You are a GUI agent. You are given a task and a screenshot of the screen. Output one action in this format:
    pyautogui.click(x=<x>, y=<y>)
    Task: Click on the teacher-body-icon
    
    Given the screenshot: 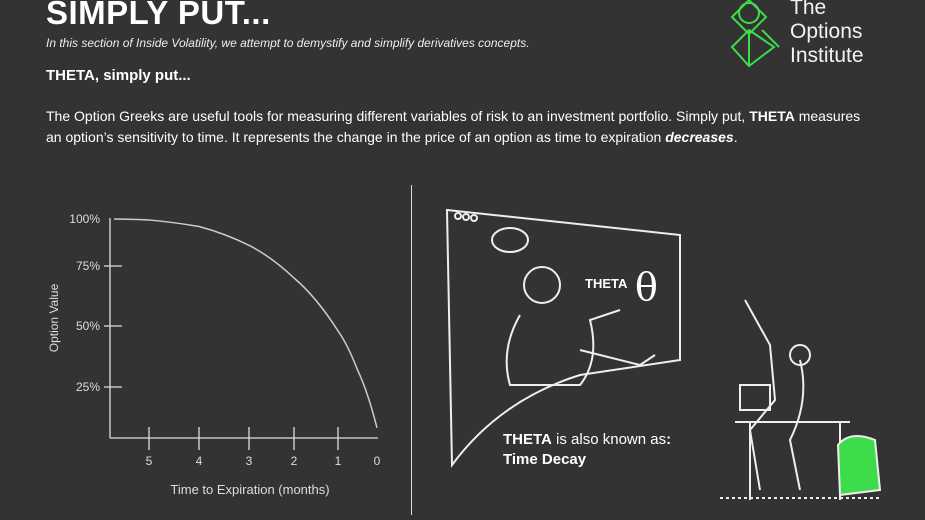 What is the action you would take?
    pyautogui.click(x=563, y=347)
    